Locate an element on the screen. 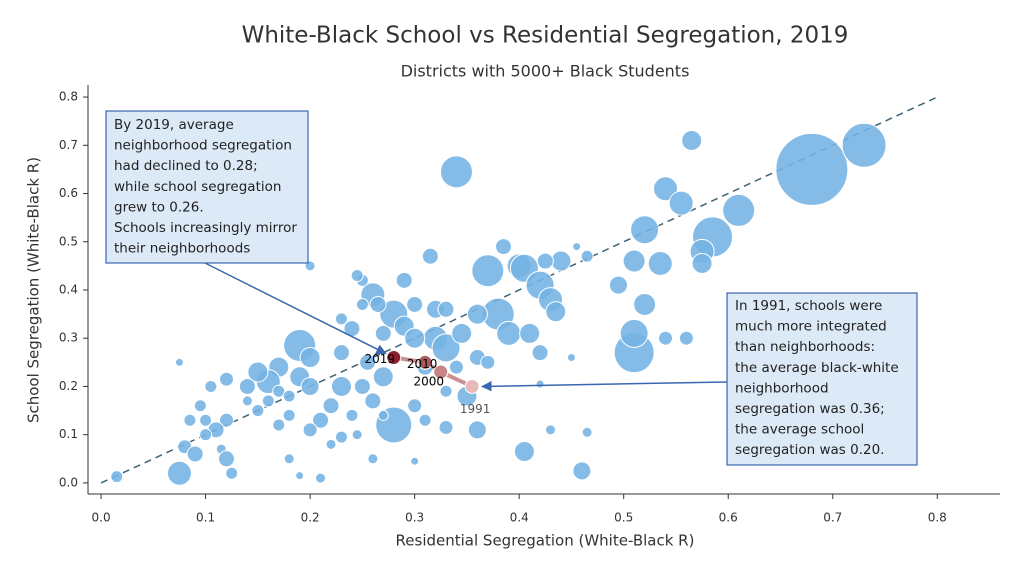 The height and width of the screenshot is (576, 1024). y-tick-label: 0.4 is located at coordinates (68, 289).